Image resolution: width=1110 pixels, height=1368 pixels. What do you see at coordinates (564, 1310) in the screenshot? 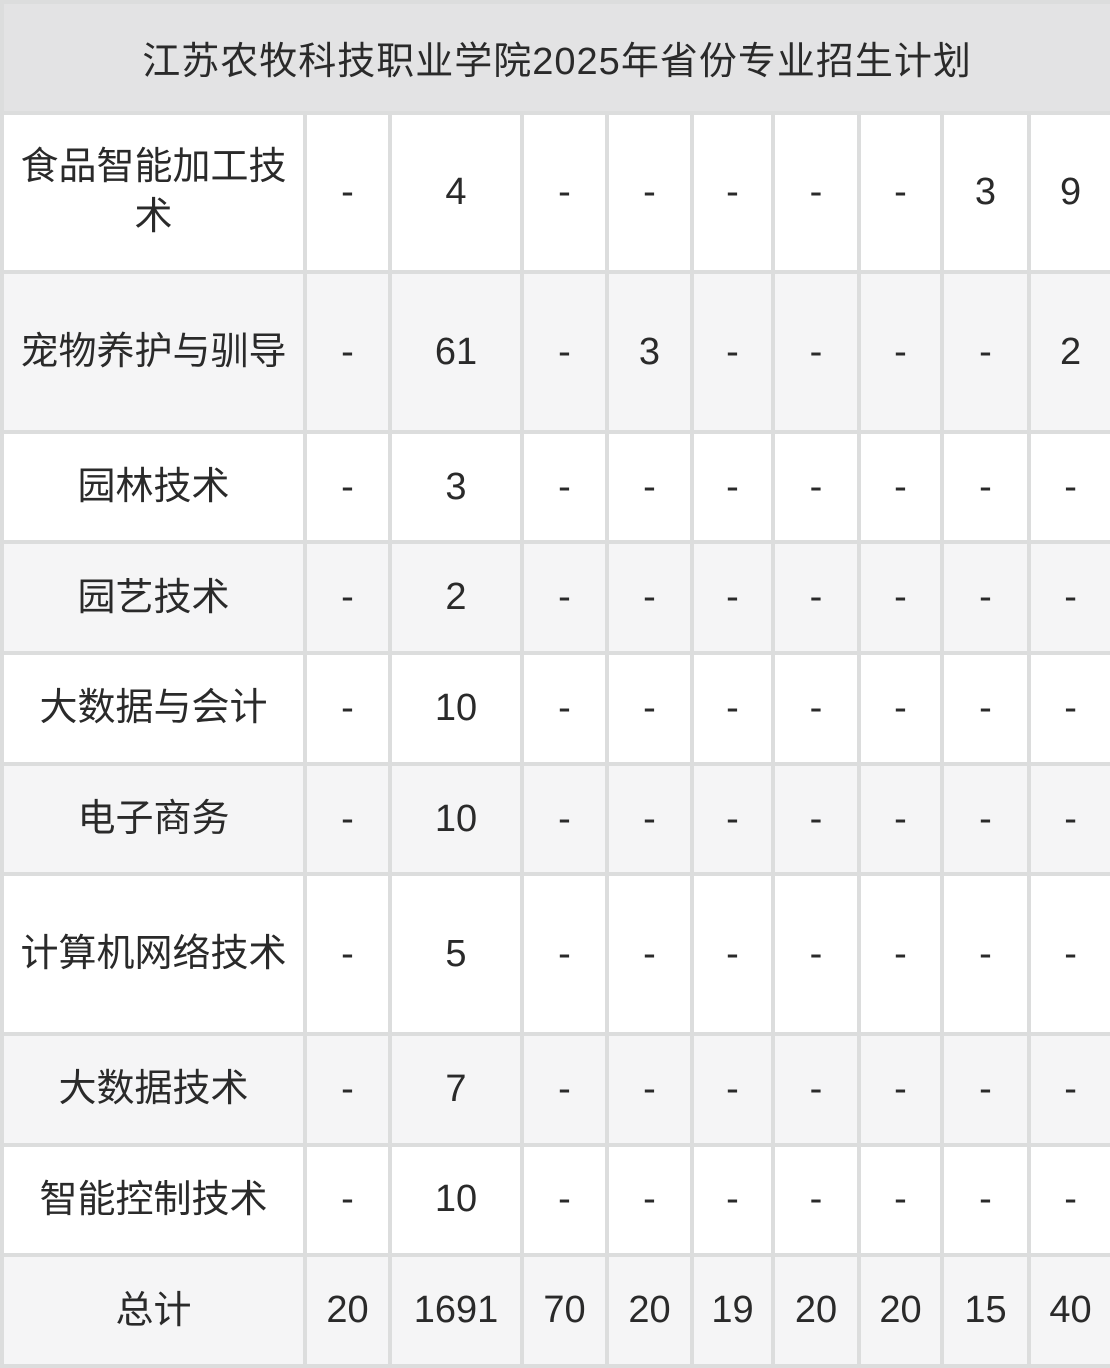
I see `total-value-cell: 70` at bounding box center [564, 1310].